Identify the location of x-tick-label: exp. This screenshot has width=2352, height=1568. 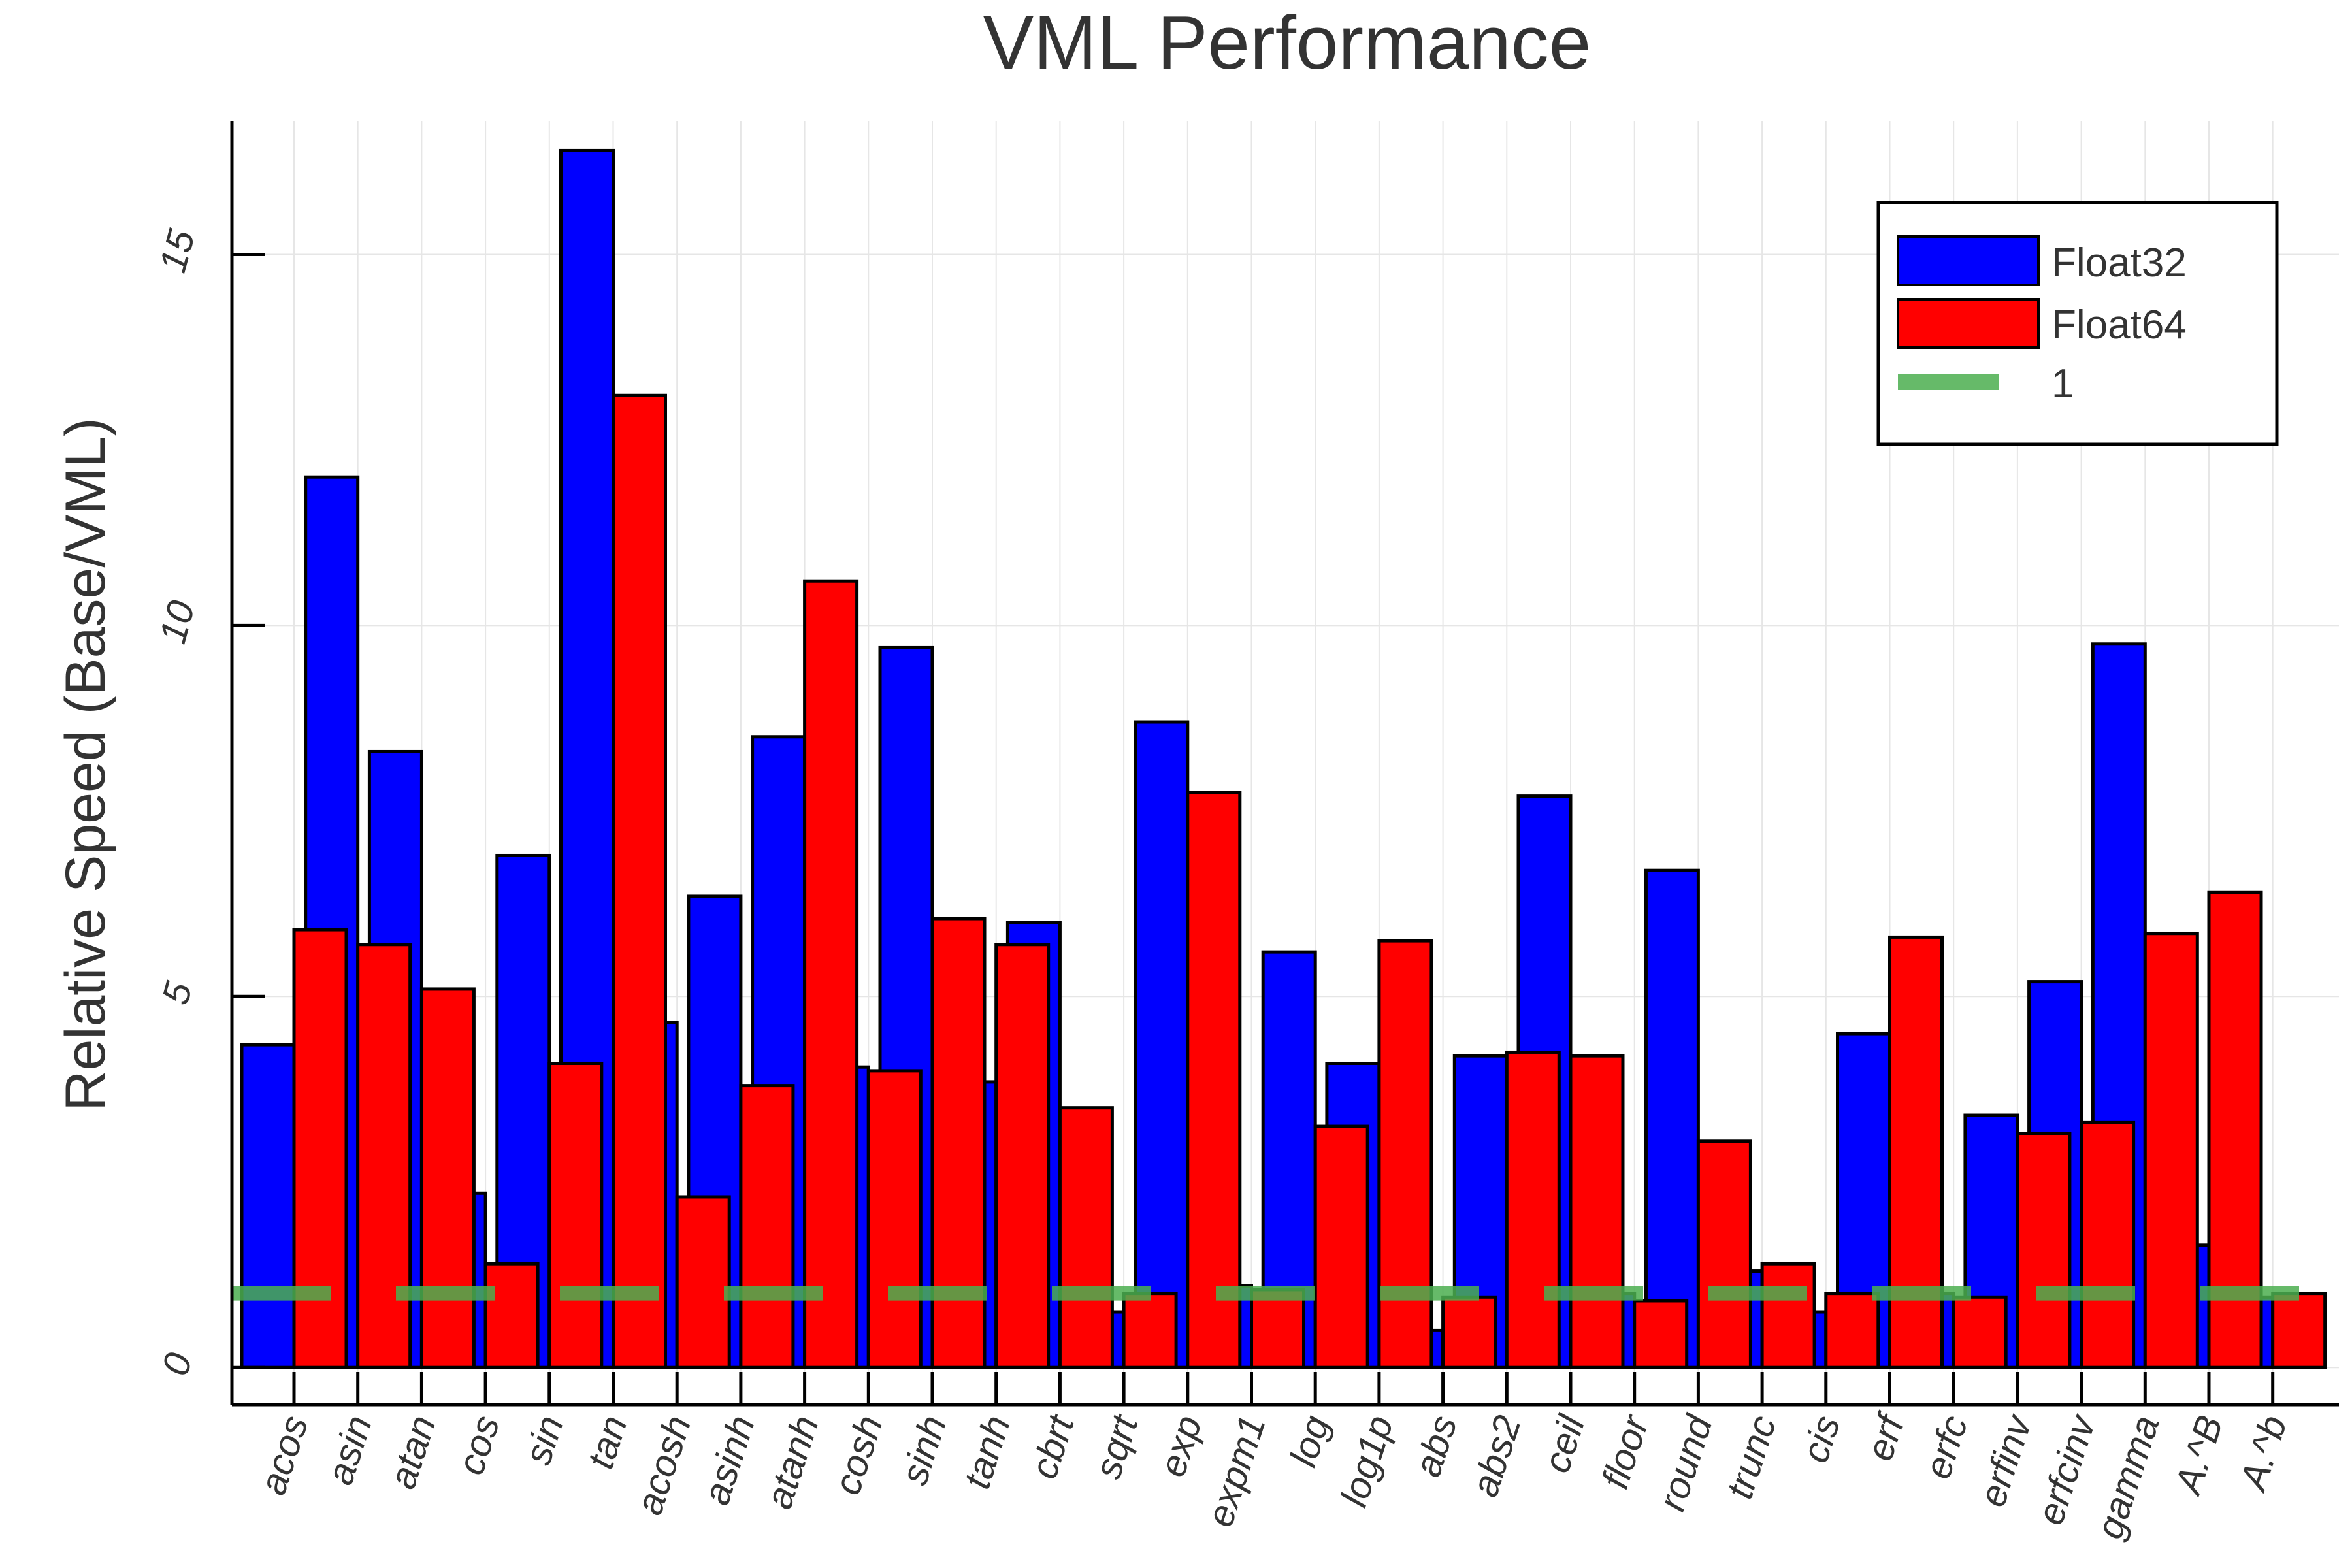
(1180, 1446).